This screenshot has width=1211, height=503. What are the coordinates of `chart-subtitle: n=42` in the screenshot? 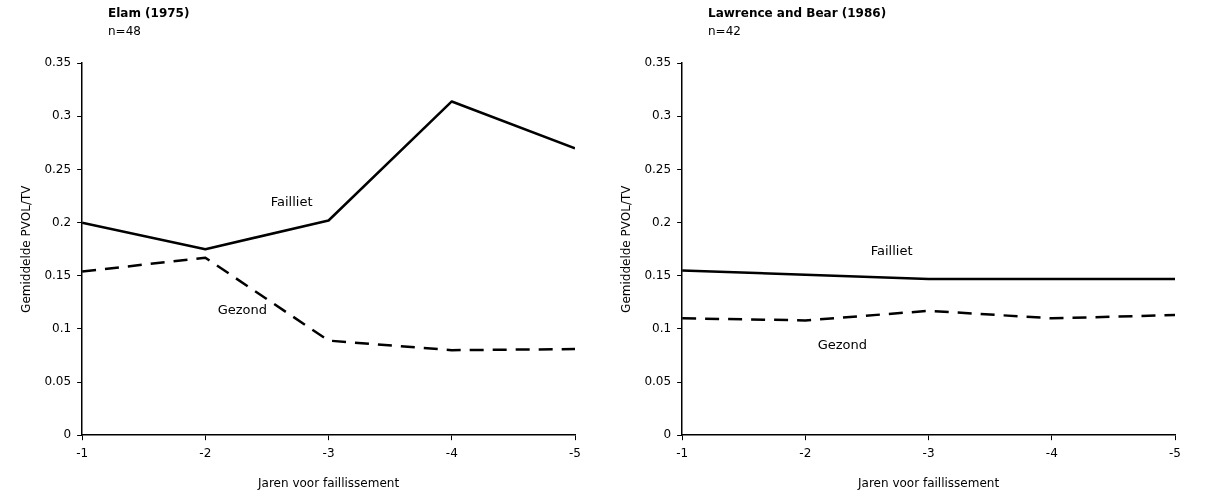 It's located at (724, 31).